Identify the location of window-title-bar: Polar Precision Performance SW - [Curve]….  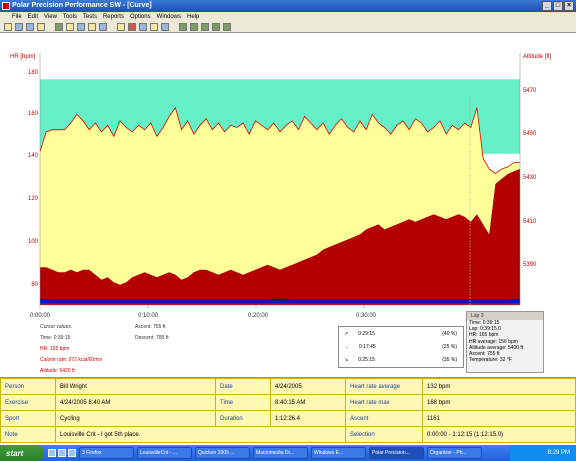
(288, 6).